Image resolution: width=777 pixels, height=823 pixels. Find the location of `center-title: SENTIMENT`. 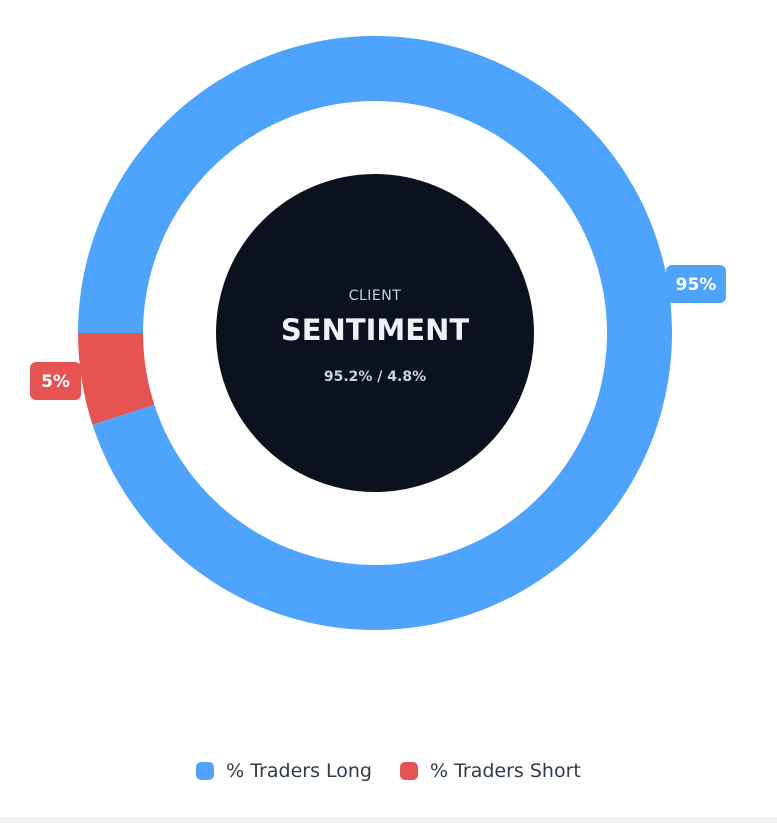

center-title: SENTIMENT is located at coordinates (375, 330).